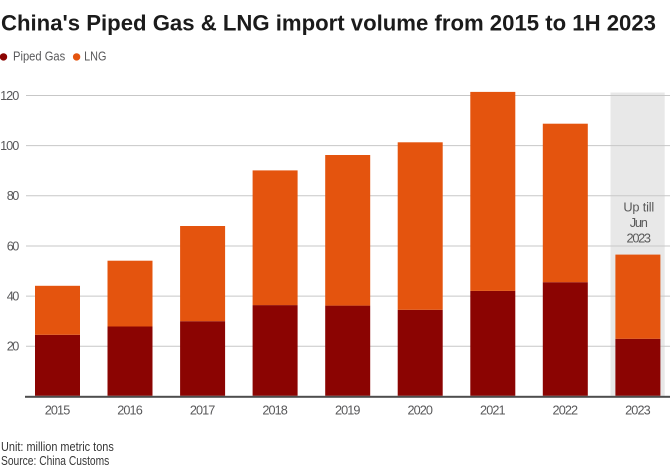  What do you see at coordinates (13, 196) in the screenshot?
I see `svg-text: 80` at bounding box center [13, 196].